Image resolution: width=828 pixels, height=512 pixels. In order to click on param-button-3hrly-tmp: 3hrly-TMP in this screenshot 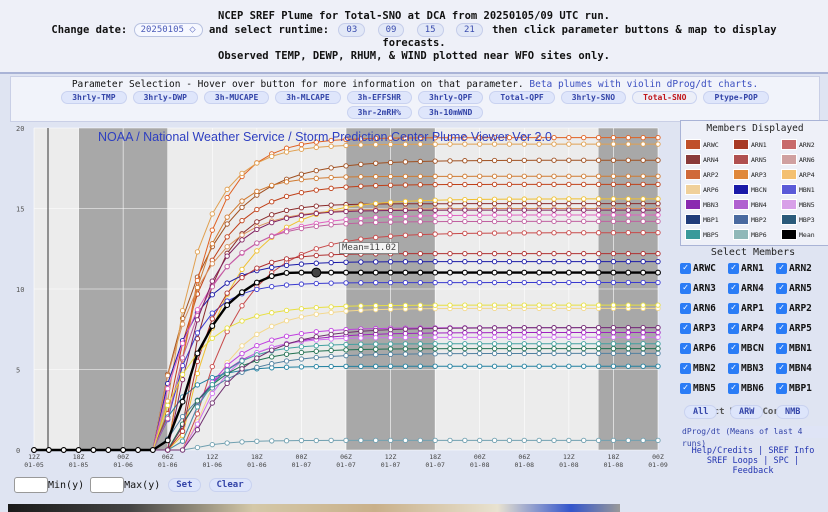, I will do `click(94, 97)`.